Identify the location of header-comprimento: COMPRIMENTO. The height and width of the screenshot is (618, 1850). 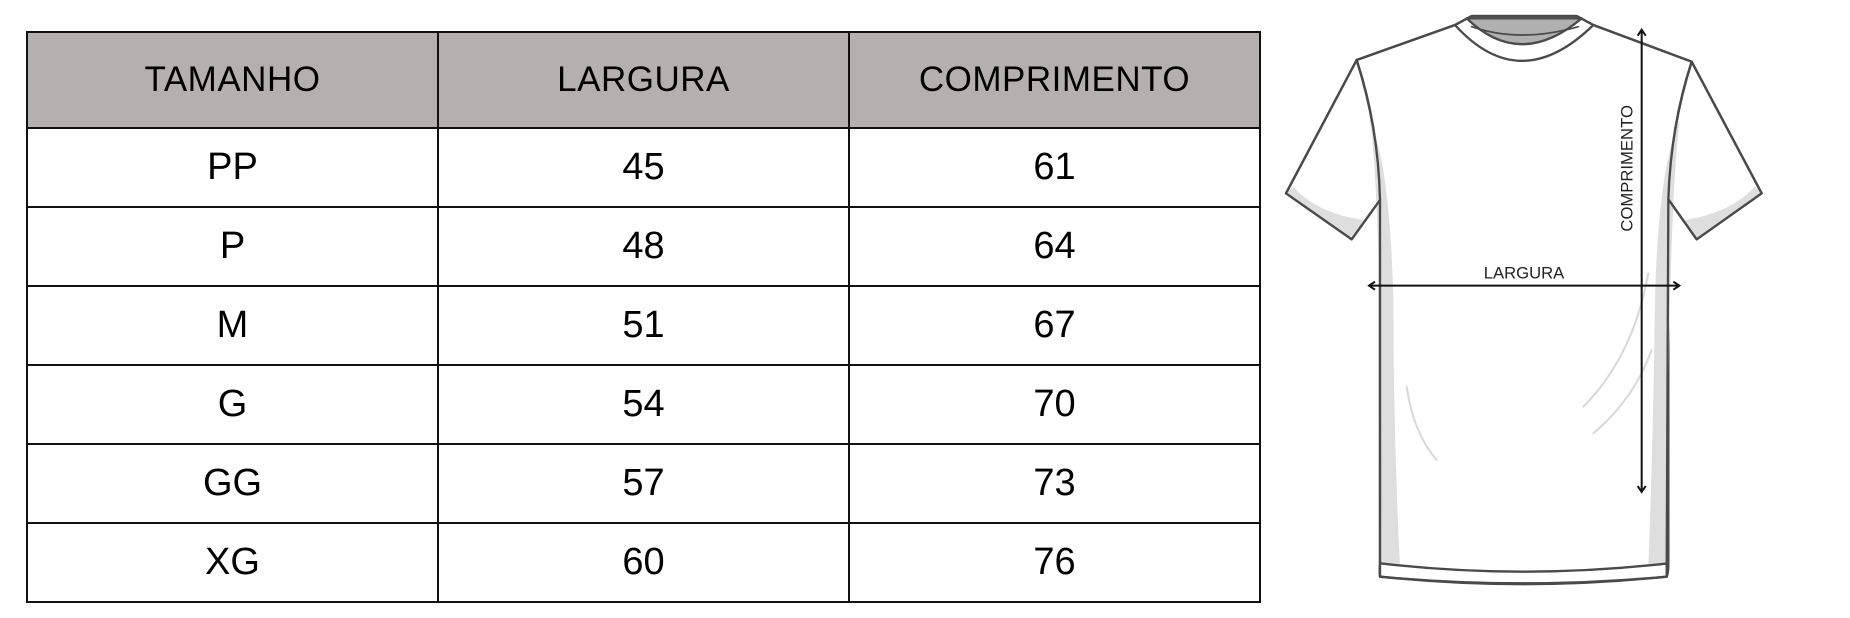
(1054, 80).